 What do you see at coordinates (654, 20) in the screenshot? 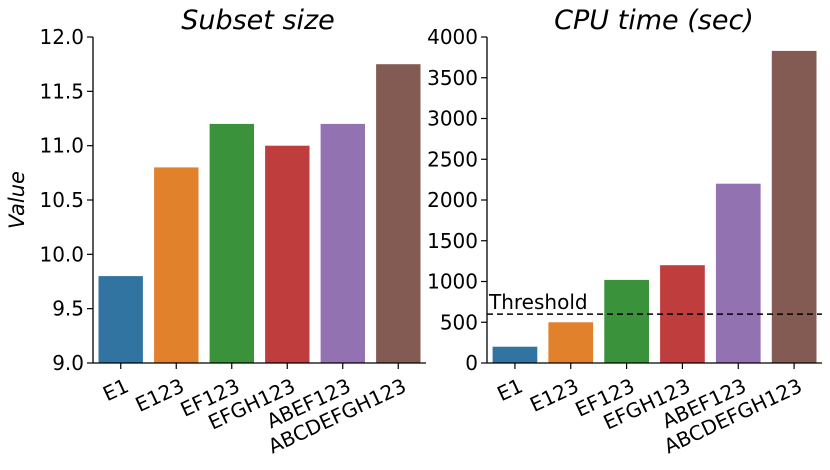
I see `chart-title: CPU time (sec)` at bounding box center [654, 20].